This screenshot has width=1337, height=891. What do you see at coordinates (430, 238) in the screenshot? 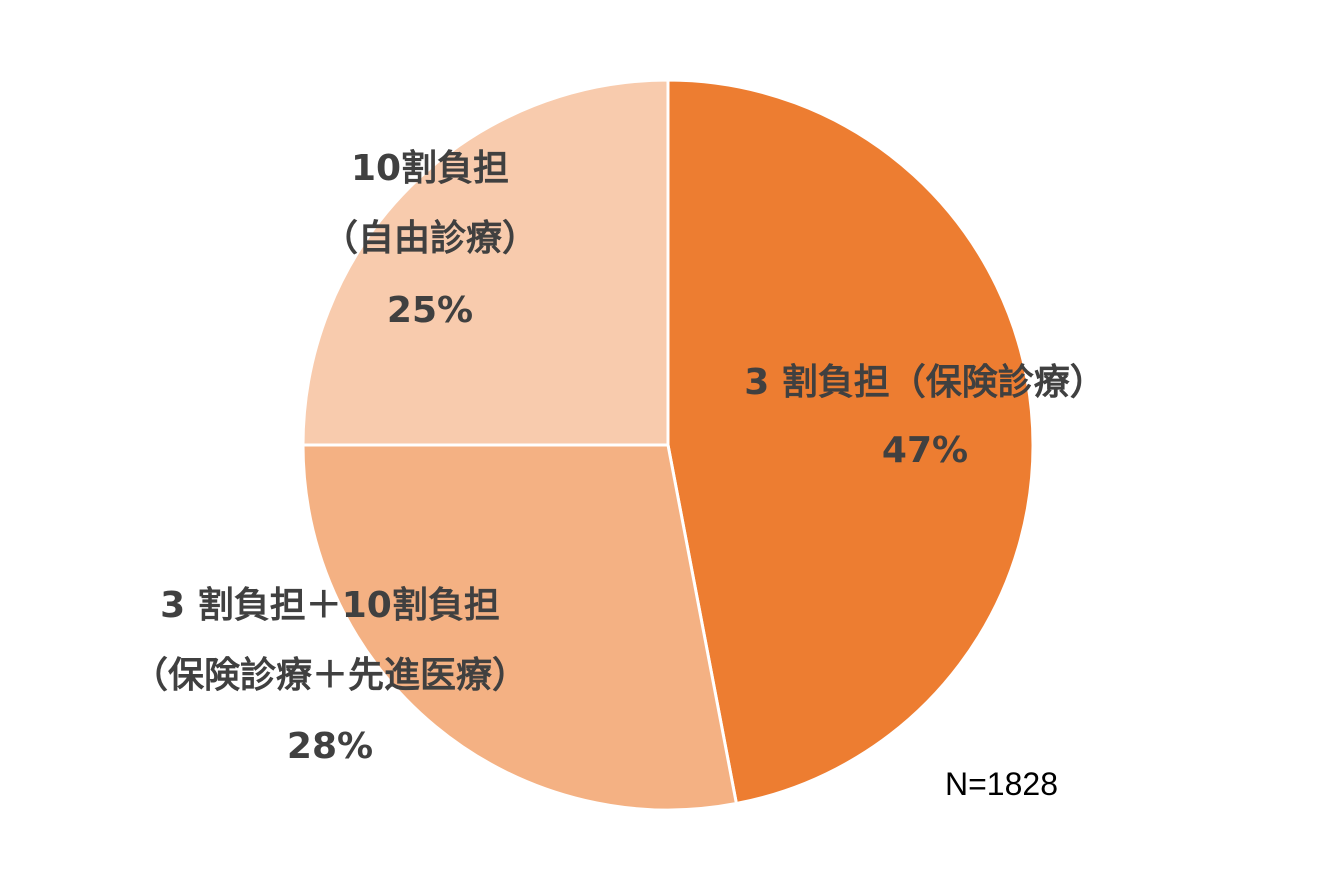
I see `slice-3-label-line-2: （自由診療）` at bounding box center [430, 238].